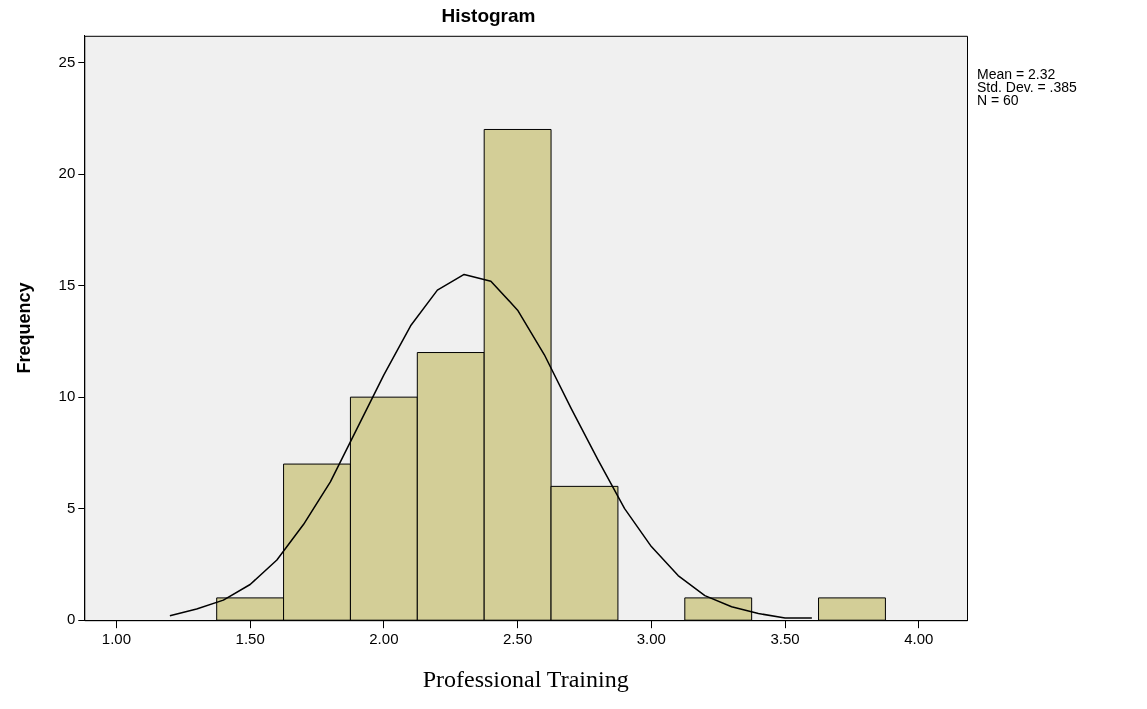 This screenshot has width=1147, height=709. What do you see at coordinates (116, 639) in the screenshot?
I see `x-tick-label: 1.00` at bounding box center [116, 639].